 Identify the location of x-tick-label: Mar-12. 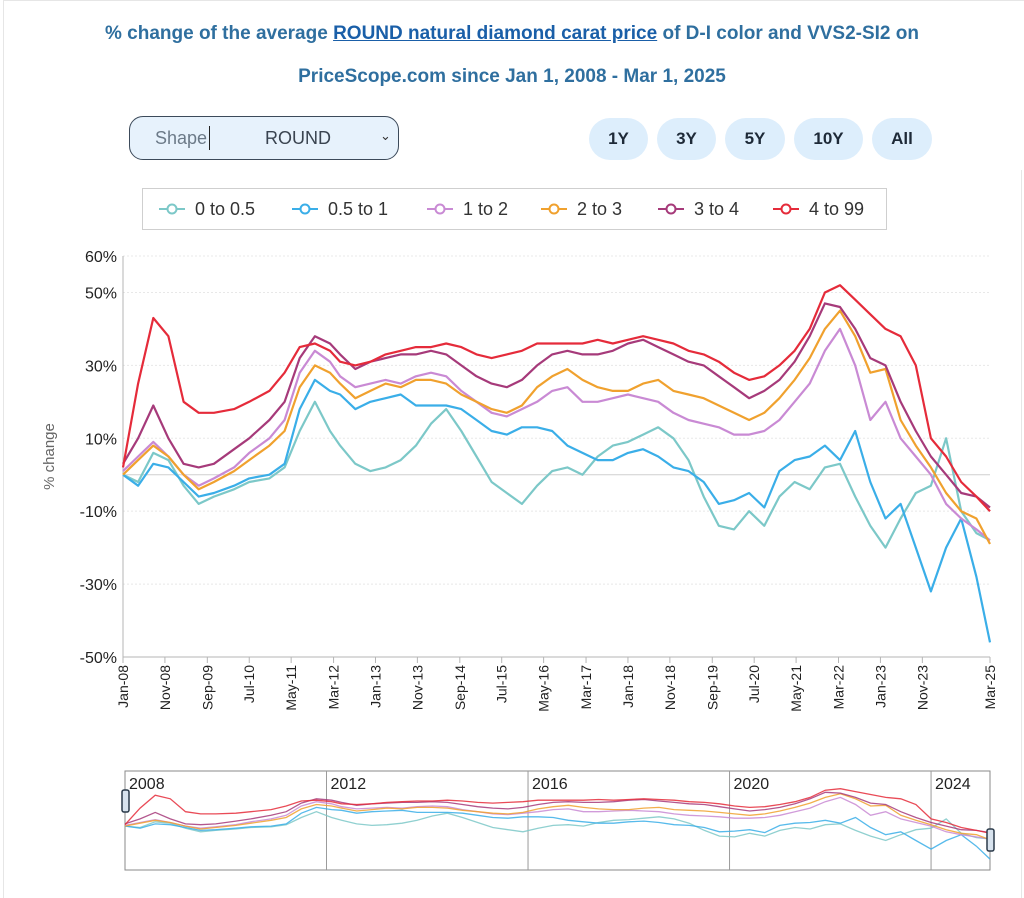
(334, 687).